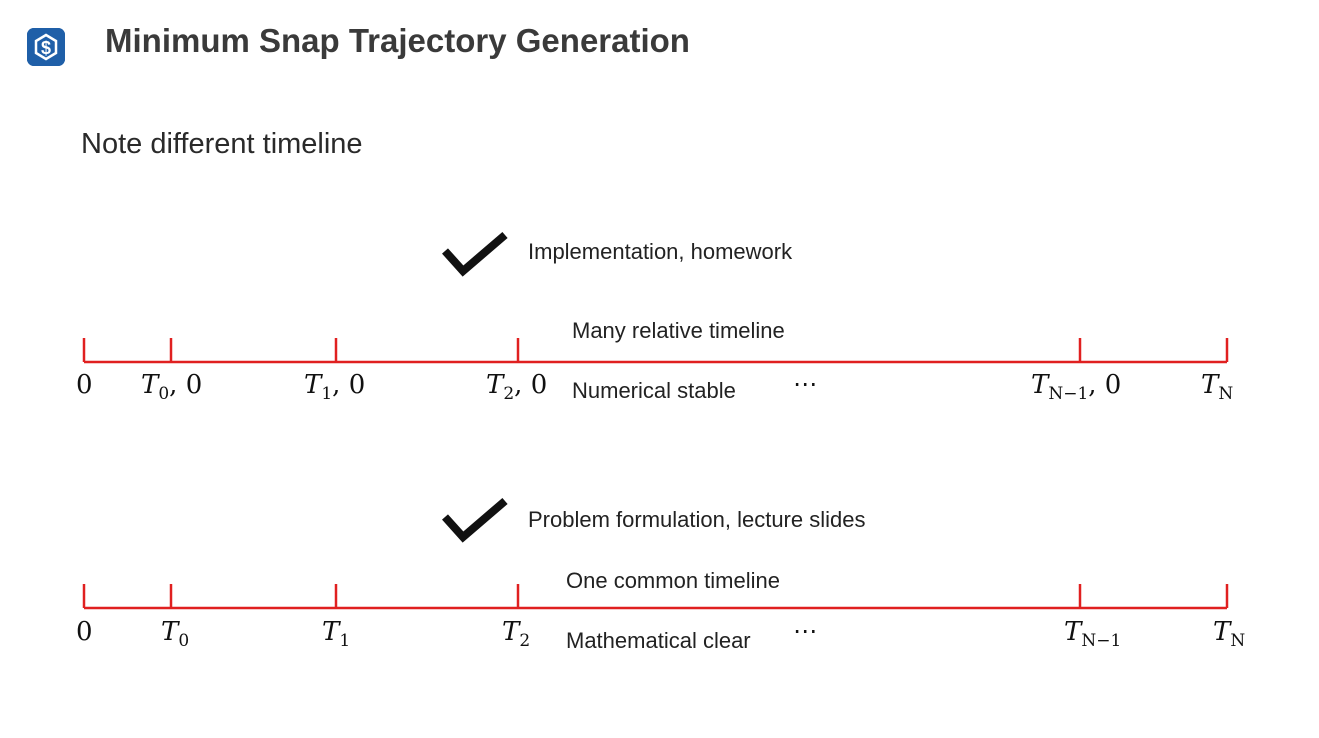 This screenshot has width=1319, height=738. I want to click on s-logo-icon: $, so click(46, 47).